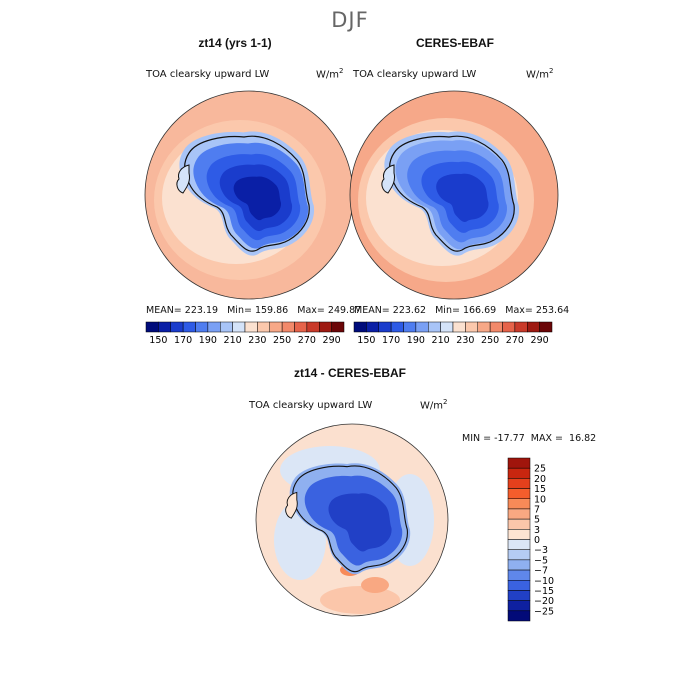 The image size is (700, 700). What do you see at coordinates (541, 550) in the screenshot?
I see `colorbar-diff-tick-label: −3` at bounding box center [541, 550].